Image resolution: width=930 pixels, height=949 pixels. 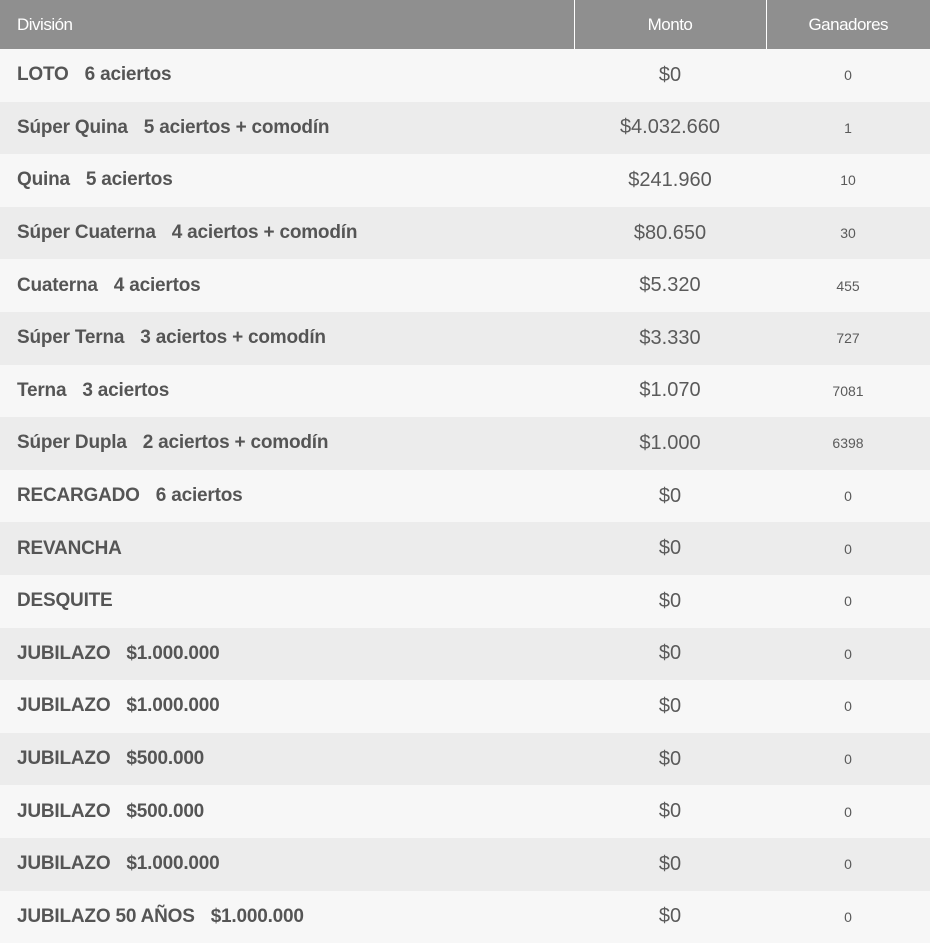 I want to click on division-cell: Terna 3 aciertos, so click(x=287, y=391).